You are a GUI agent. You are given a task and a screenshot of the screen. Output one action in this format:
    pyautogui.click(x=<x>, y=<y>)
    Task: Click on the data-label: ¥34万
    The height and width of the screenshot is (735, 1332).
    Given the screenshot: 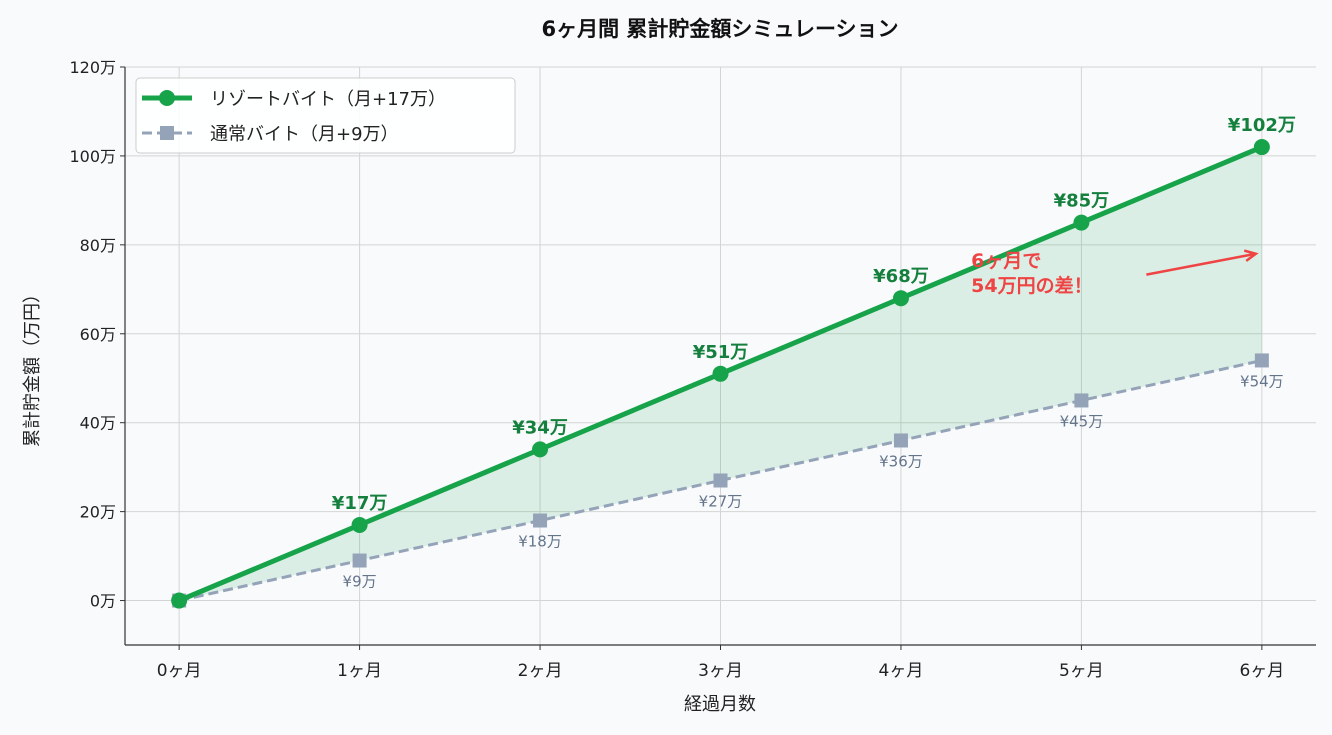 What is the action you would take?
    pyautogui.click(x=540, y=427)
    